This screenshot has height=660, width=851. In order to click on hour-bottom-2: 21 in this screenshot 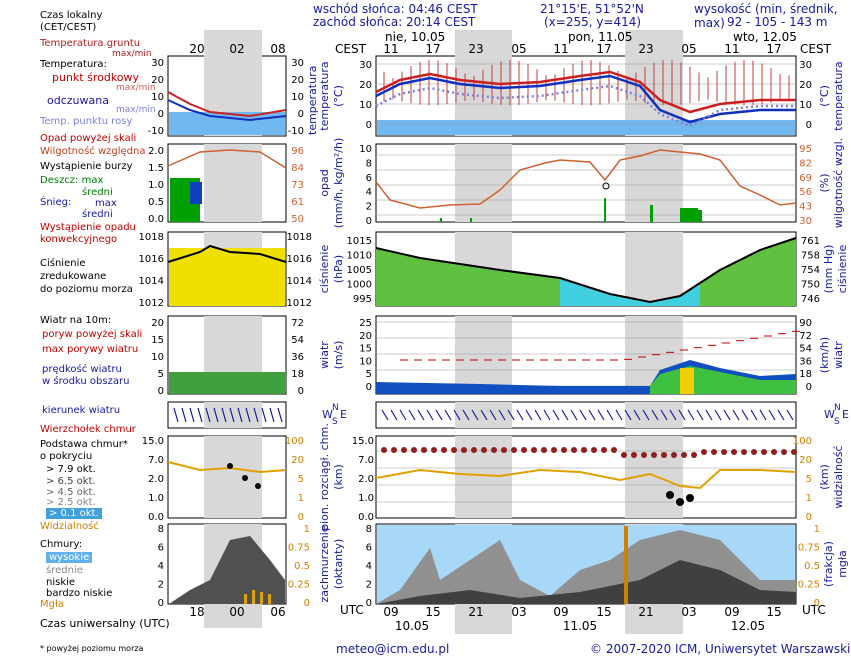, I will do `click(475, 612)`.